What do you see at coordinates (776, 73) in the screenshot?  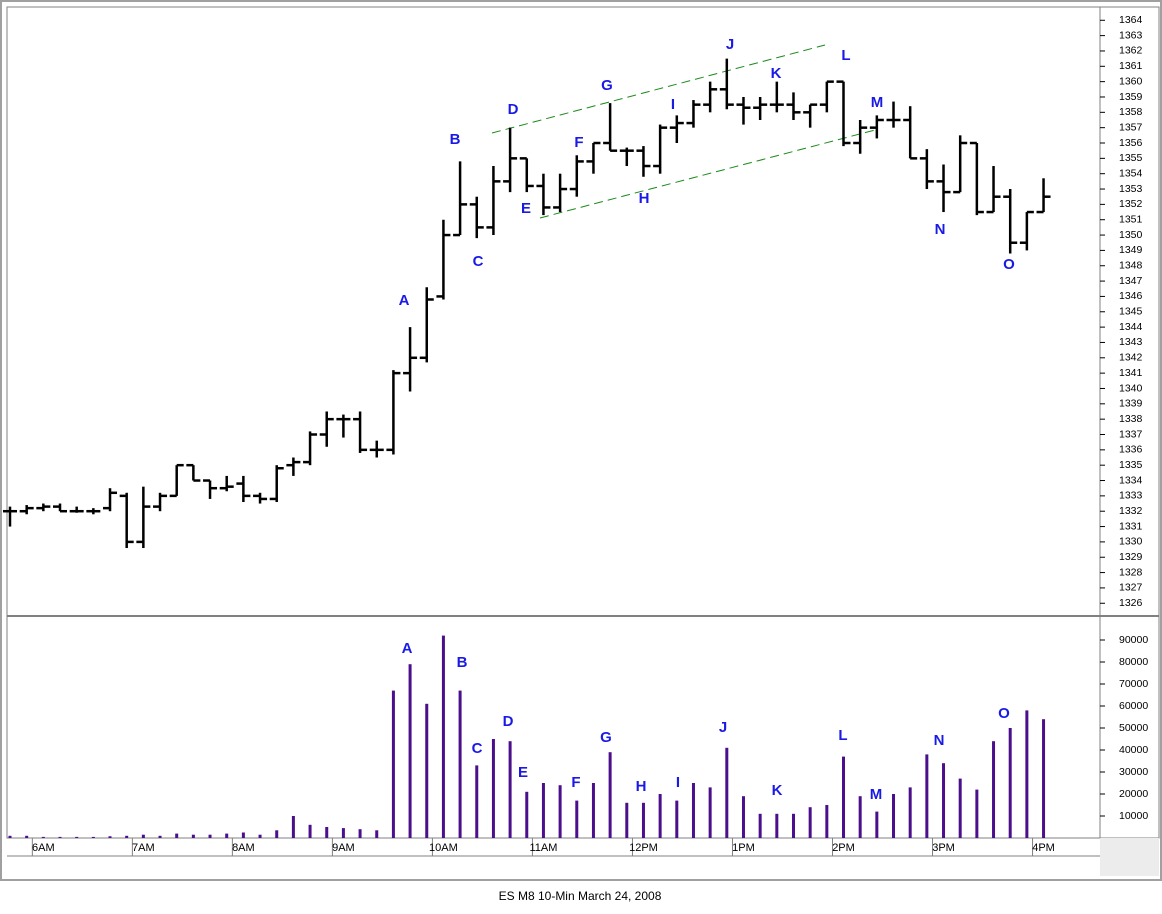 I see `annotation: K` at bounding box center [776, 73].